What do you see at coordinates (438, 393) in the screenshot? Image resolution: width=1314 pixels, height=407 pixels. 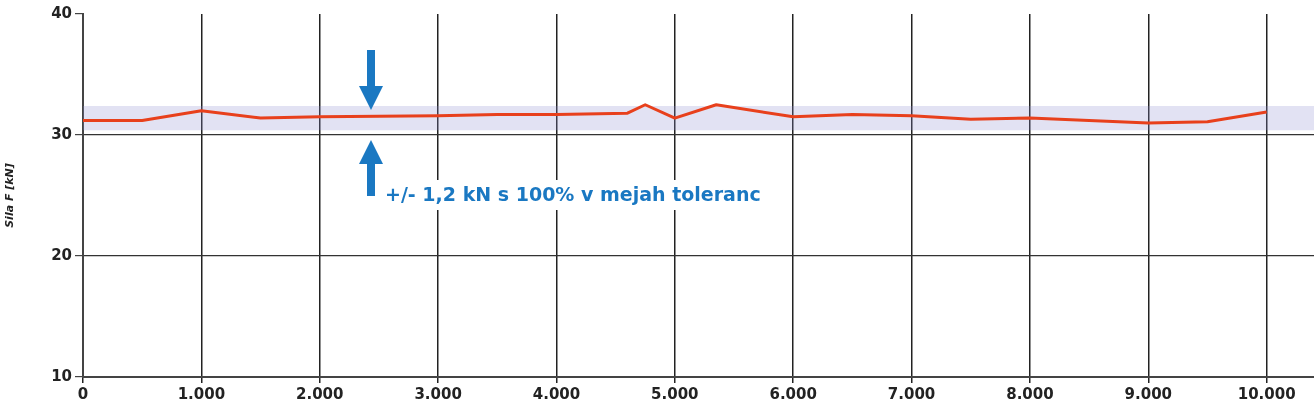 I see `x-tick-label: 3.000` at bounding box center [438, 393].